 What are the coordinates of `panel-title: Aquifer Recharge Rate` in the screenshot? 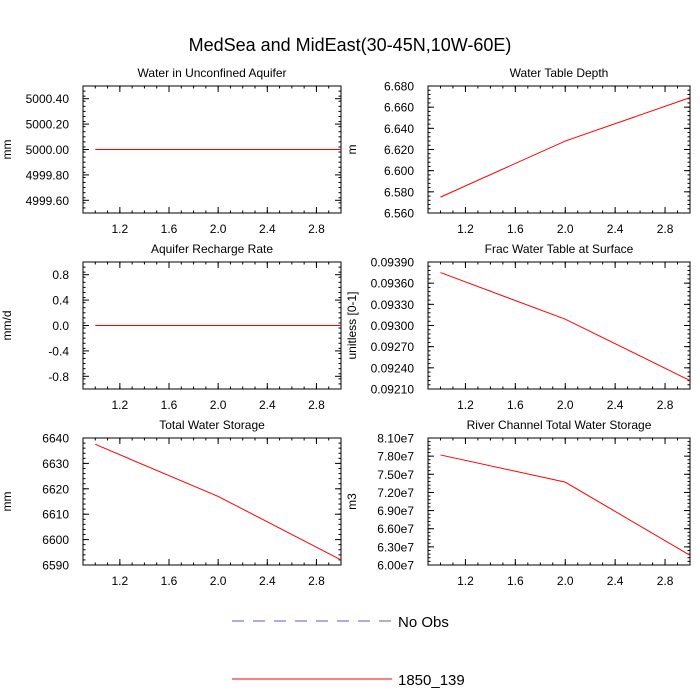 It's located at (212, 249).